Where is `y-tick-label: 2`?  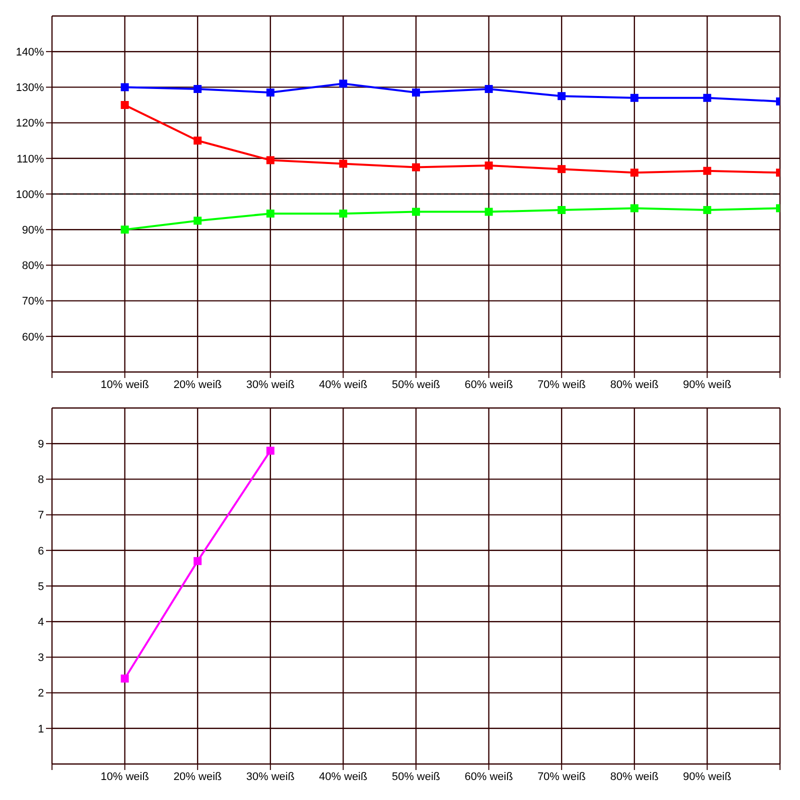
y-tick-label: 2 is located at coordinates (41, 694).